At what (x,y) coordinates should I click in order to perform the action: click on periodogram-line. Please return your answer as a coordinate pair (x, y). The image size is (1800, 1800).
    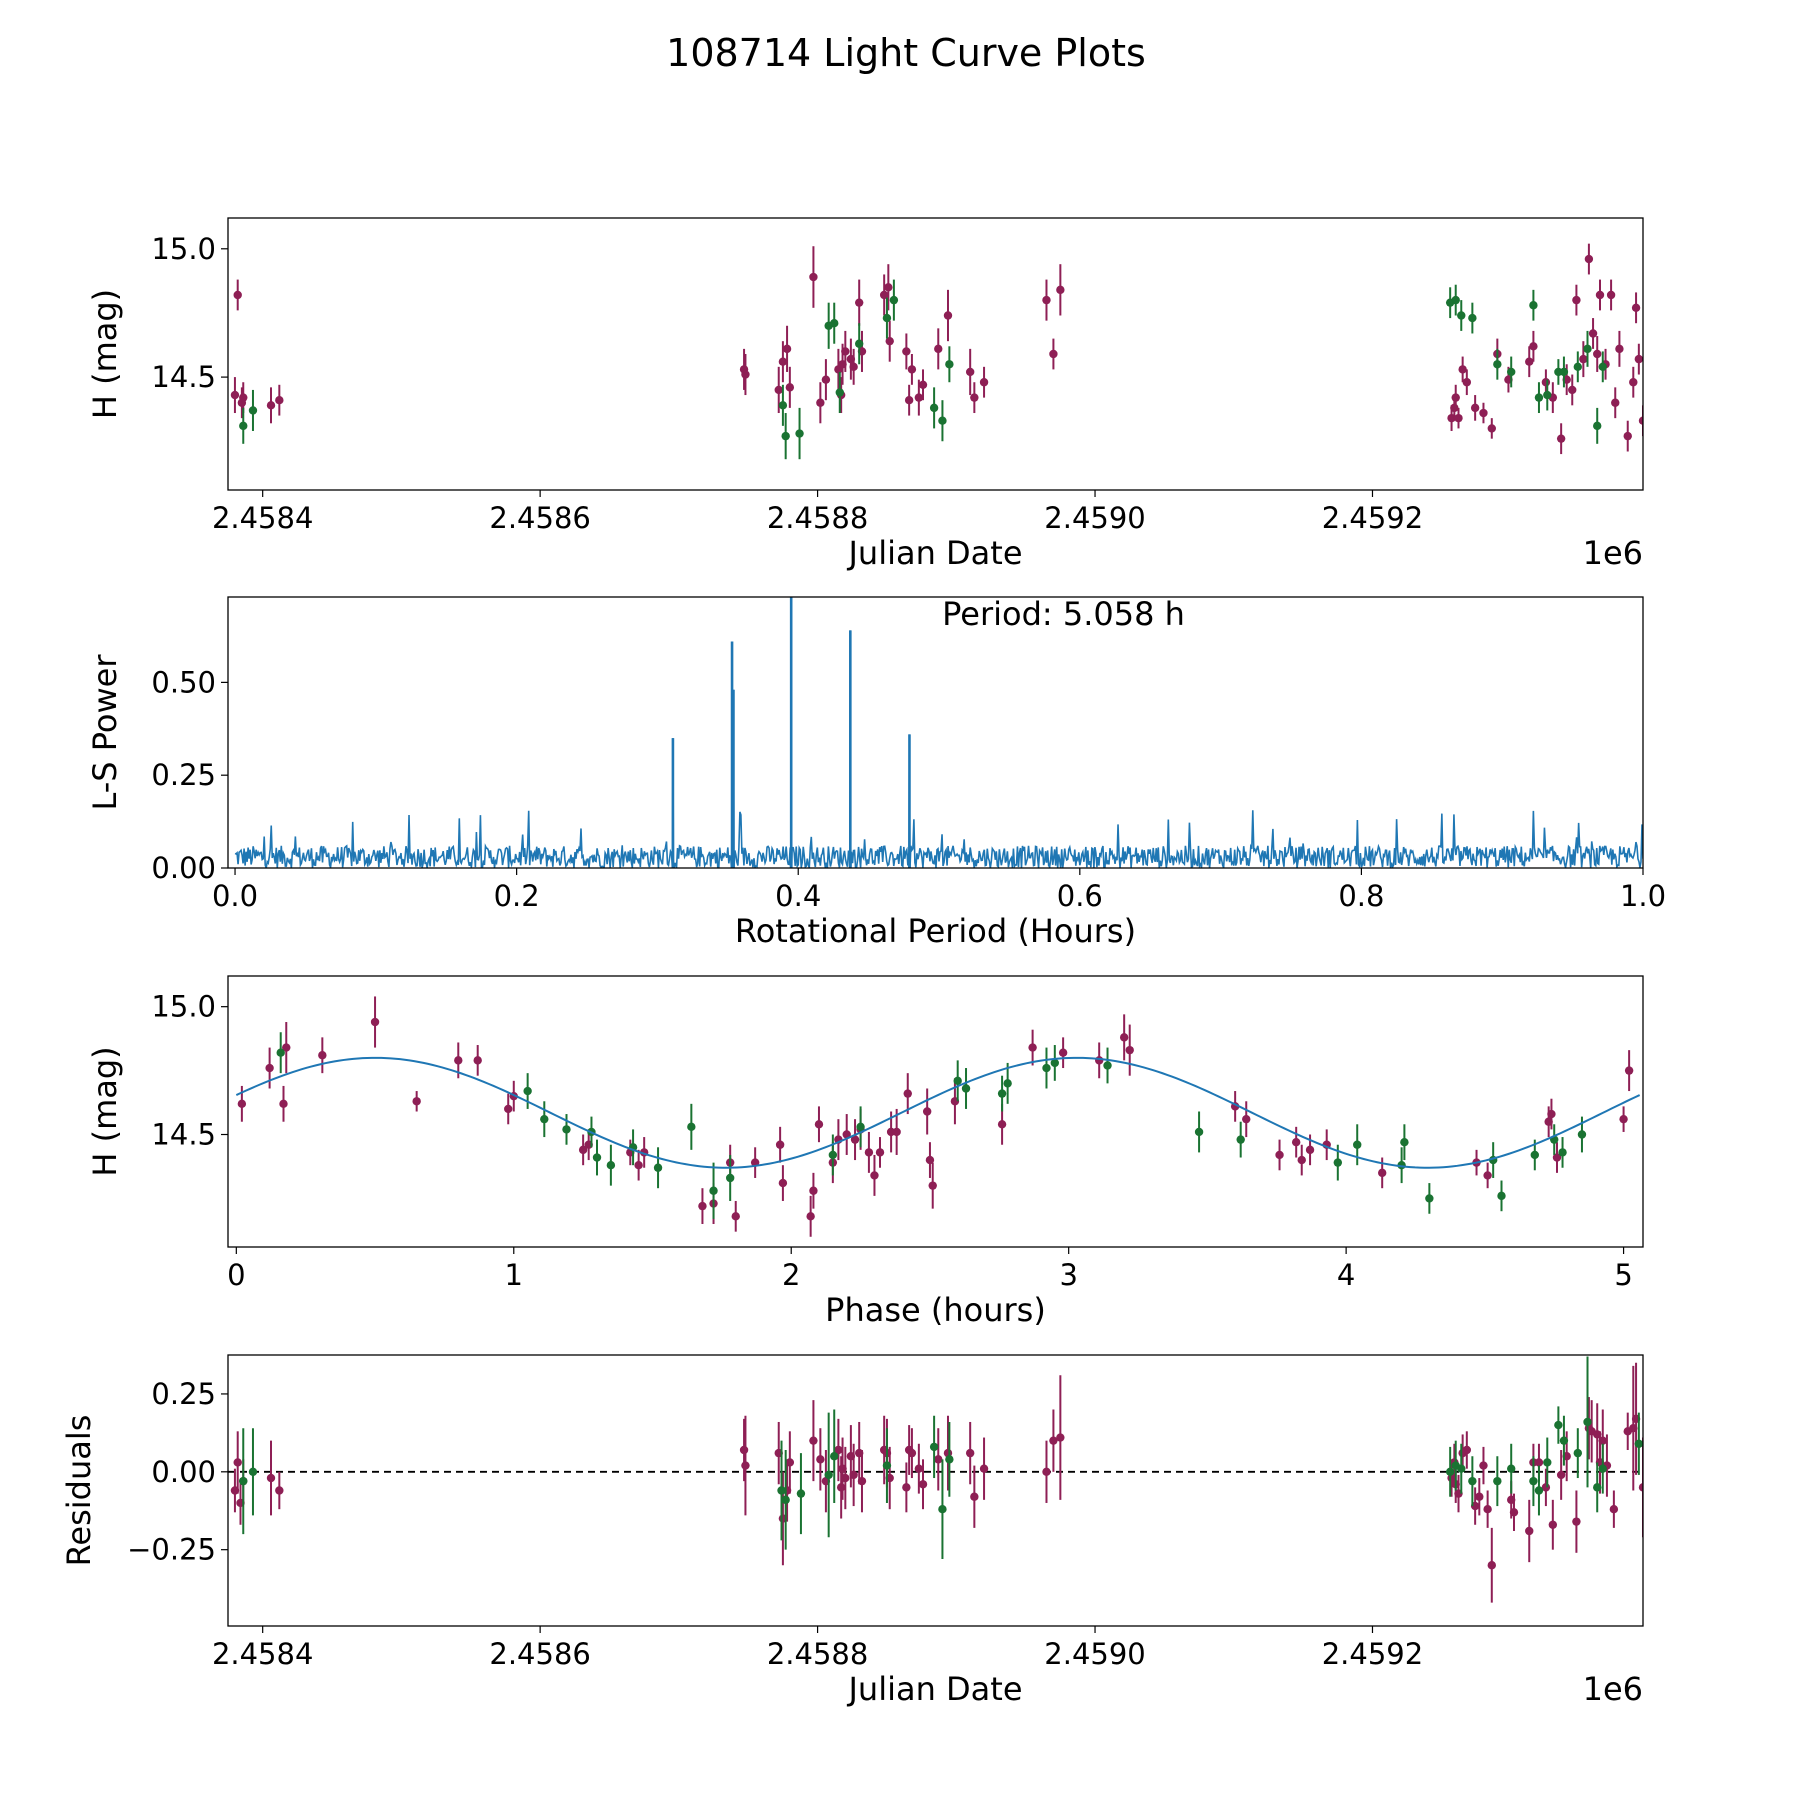
    Looking at the image, I should click on (938, 732).